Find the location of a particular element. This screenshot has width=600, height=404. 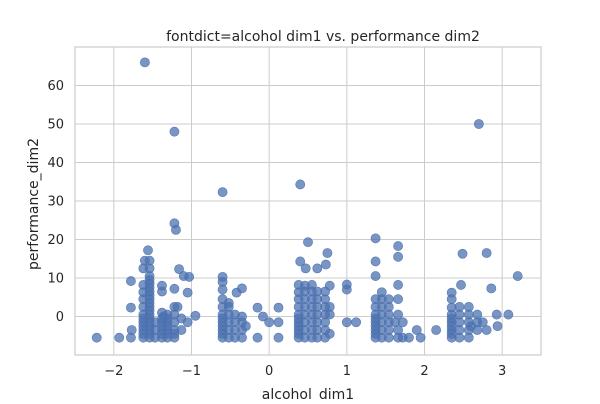

y-tick-label: 60 is located at coordinates (55, 86).